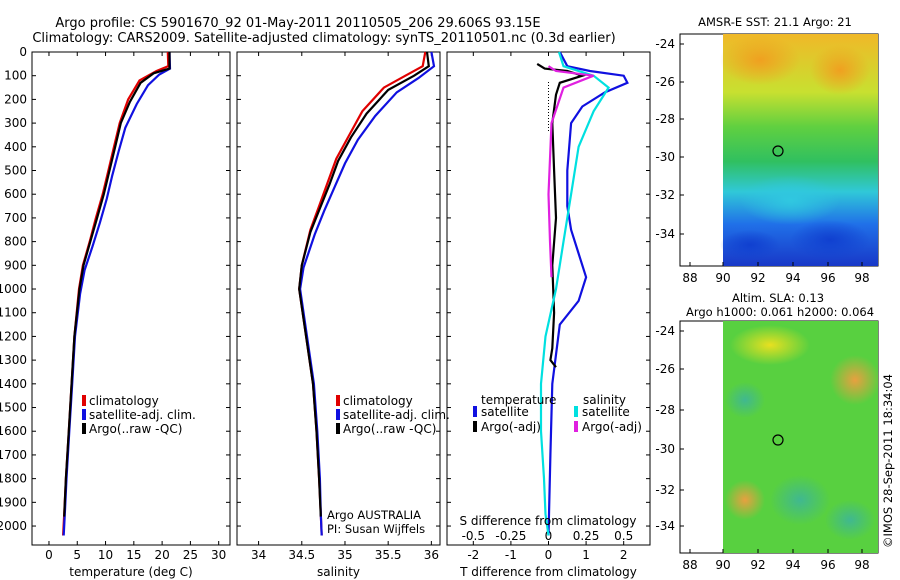  Describe the element at coordinates (13, 336) in the screenshot. I see `y-tick-label: 1200` at that location.